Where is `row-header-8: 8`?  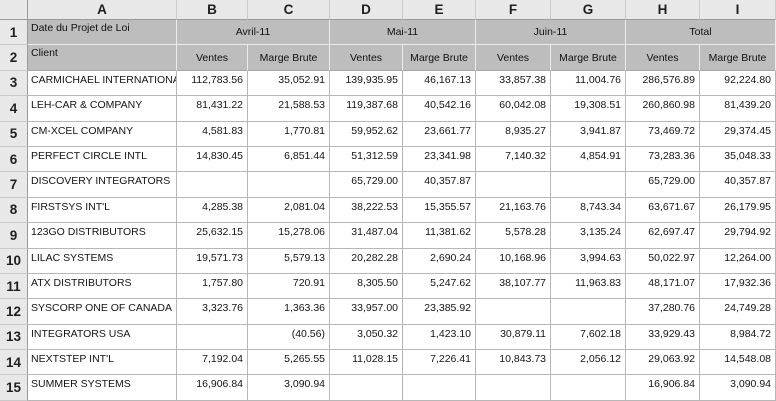
row-header-8: 8 is located at coordinates (14, 210).